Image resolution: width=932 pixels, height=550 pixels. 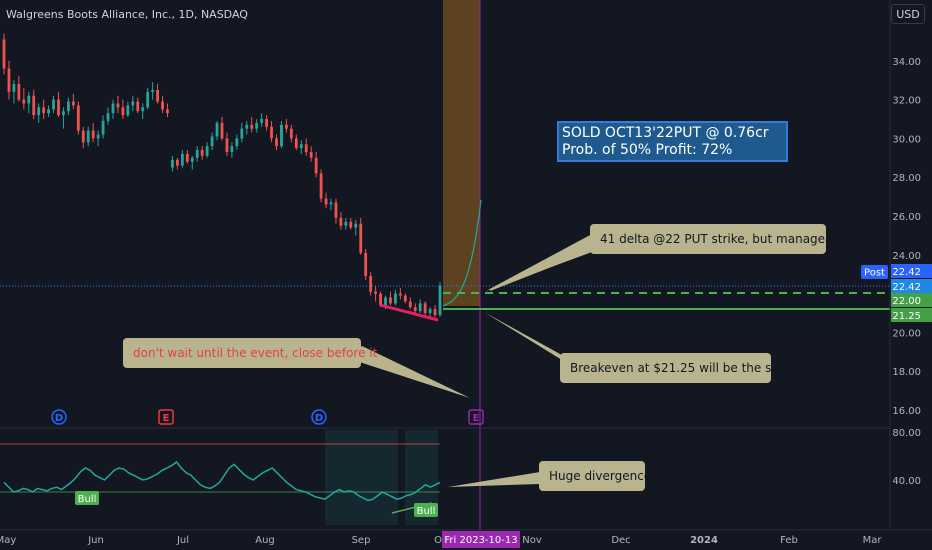 What do you see at coordinates (906, 333) in the screenshot?
I see `price-tick-label: 20.00` at bounding box center [906, 333].